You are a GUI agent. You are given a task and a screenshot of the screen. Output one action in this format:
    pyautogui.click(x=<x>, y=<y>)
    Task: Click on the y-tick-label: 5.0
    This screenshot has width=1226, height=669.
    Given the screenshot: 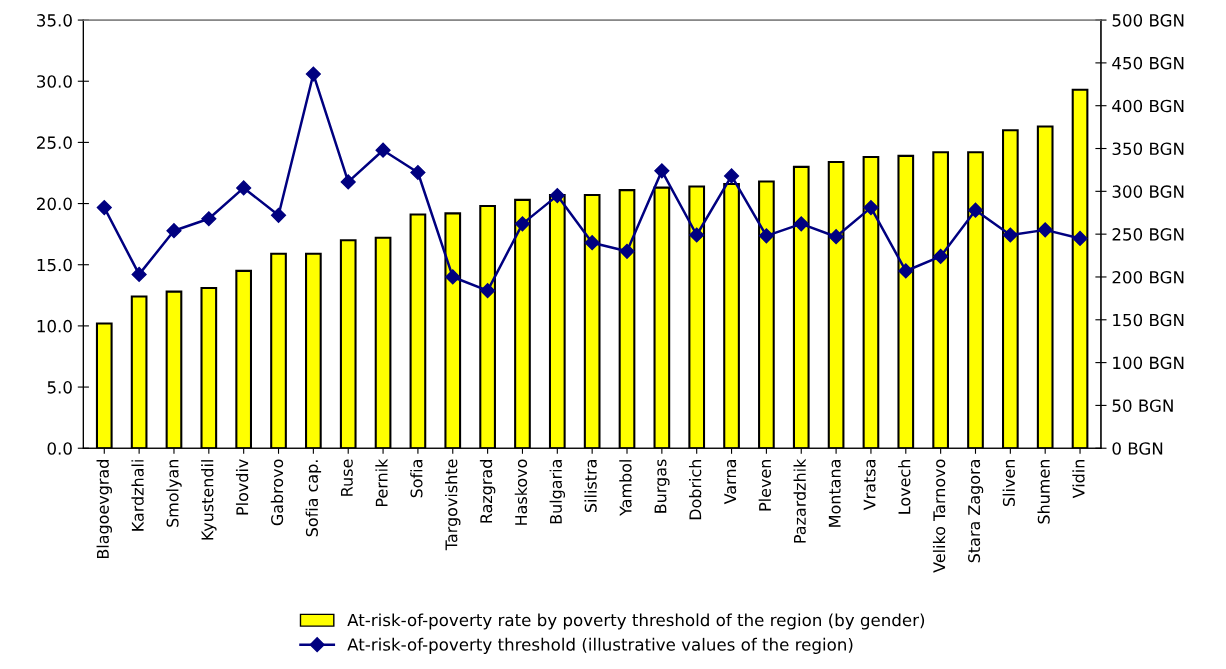 What is the action you would take?
    pyautogui.click(x=59, y=387)
    